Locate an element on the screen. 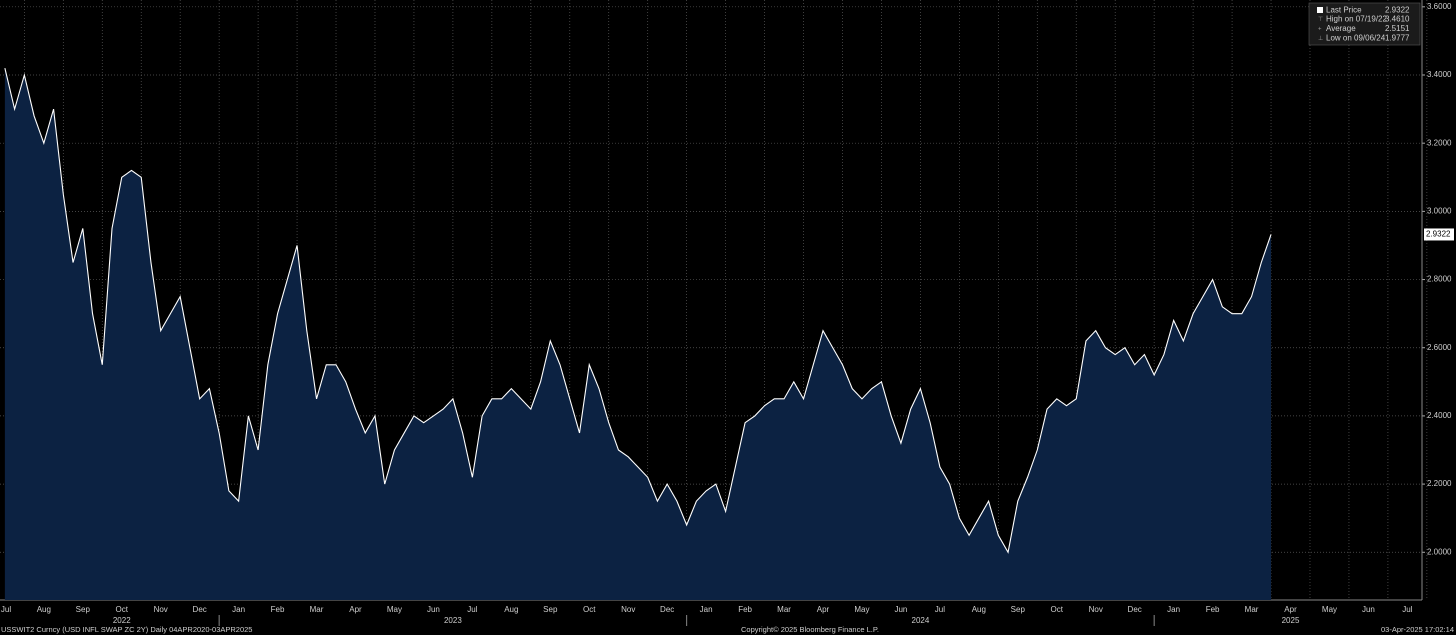 The image size is (1456, 635). y-tick-label: 3.2000 is located at coordinates (1439, 142).